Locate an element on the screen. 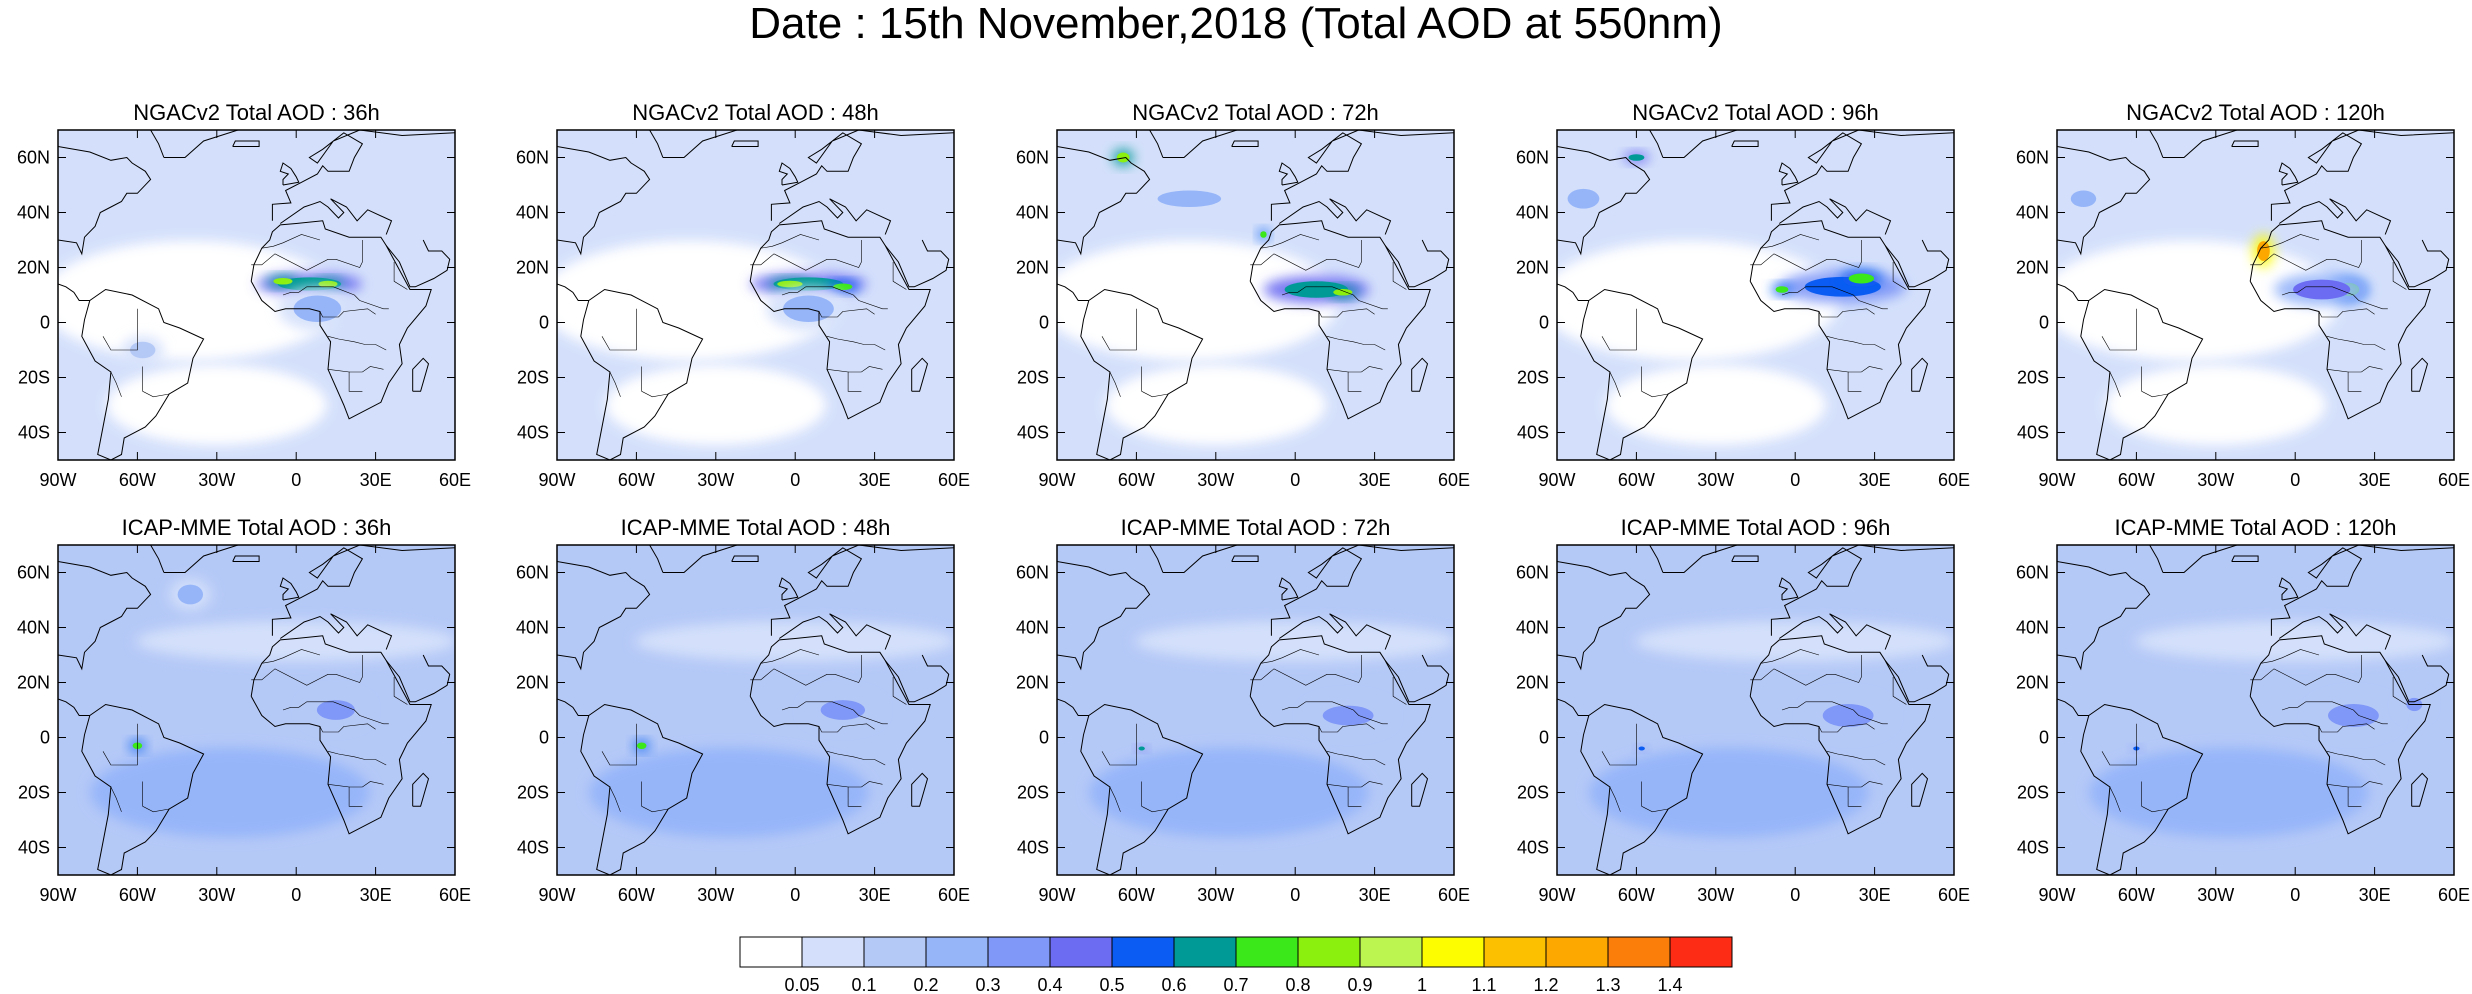 This screenshot has height=994, width=2472. low-aod-region is located at coordinates (794, 641).